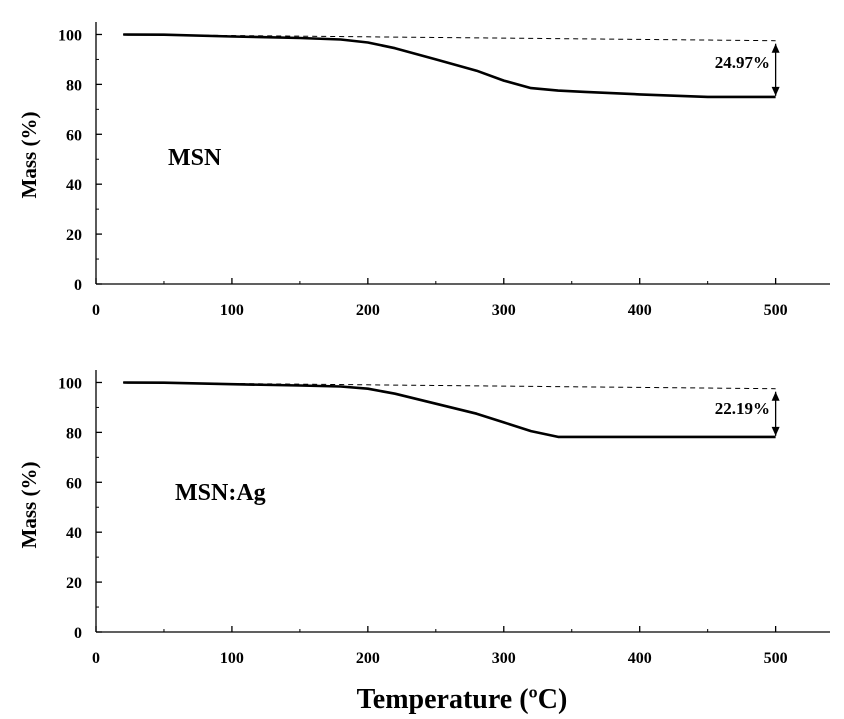 This screenshot has width=844, height=719. Describe the element at coordinates (74, 235) in the screenshot. I see `y-tick-label-msn: 20` at that location.